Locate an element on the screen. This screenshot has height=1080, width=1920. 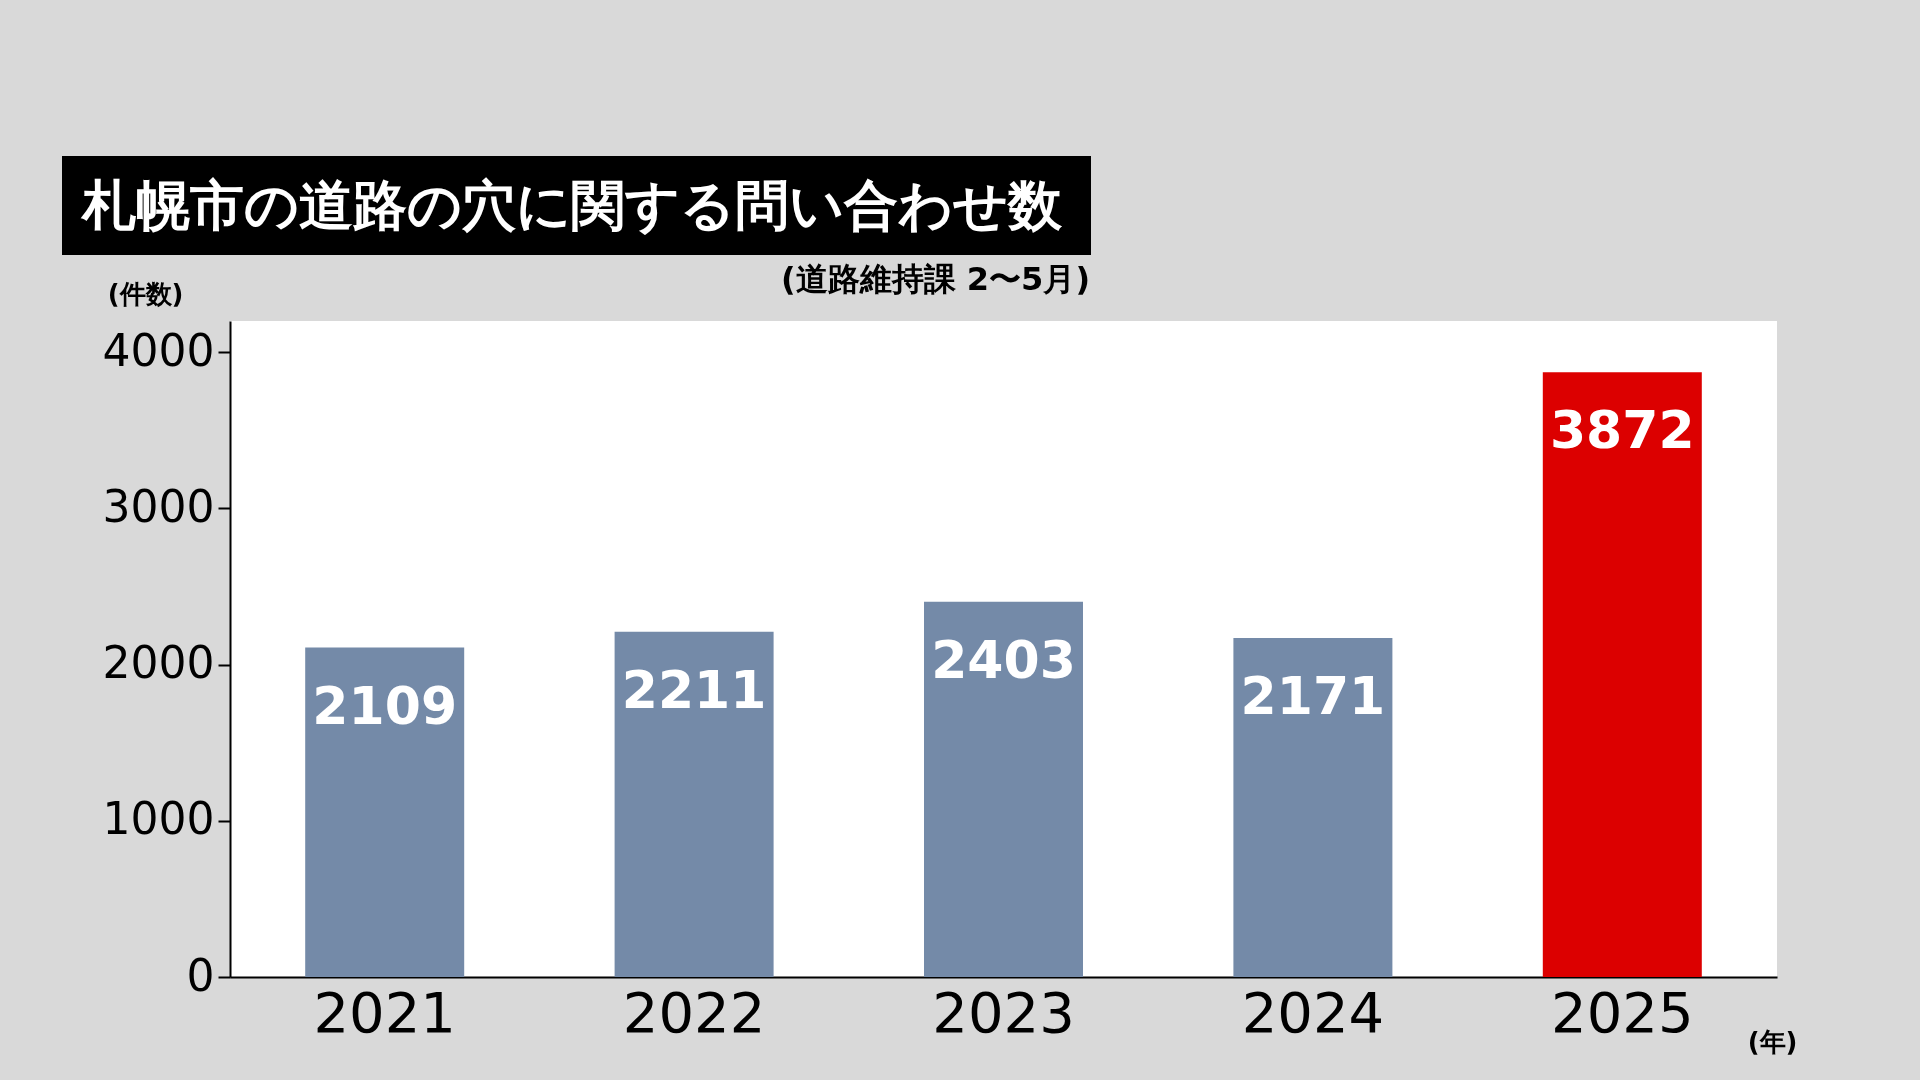
x-axis-title: (年) is located at coordinates (1772, 1041).